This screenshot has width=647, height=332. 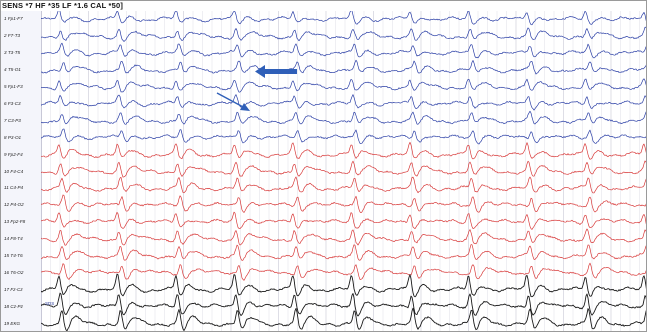 I want to click on arrow-down-right-icon, so click(x=233, y=101).